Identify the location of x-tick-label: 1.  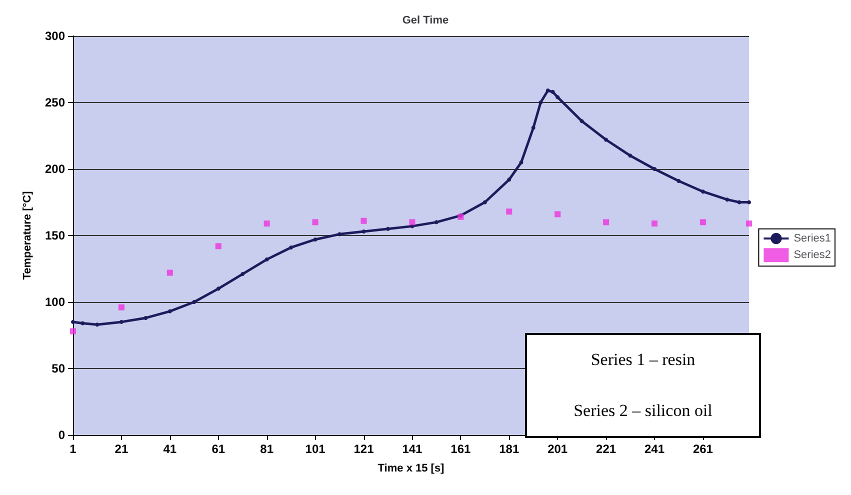
(73, 449).